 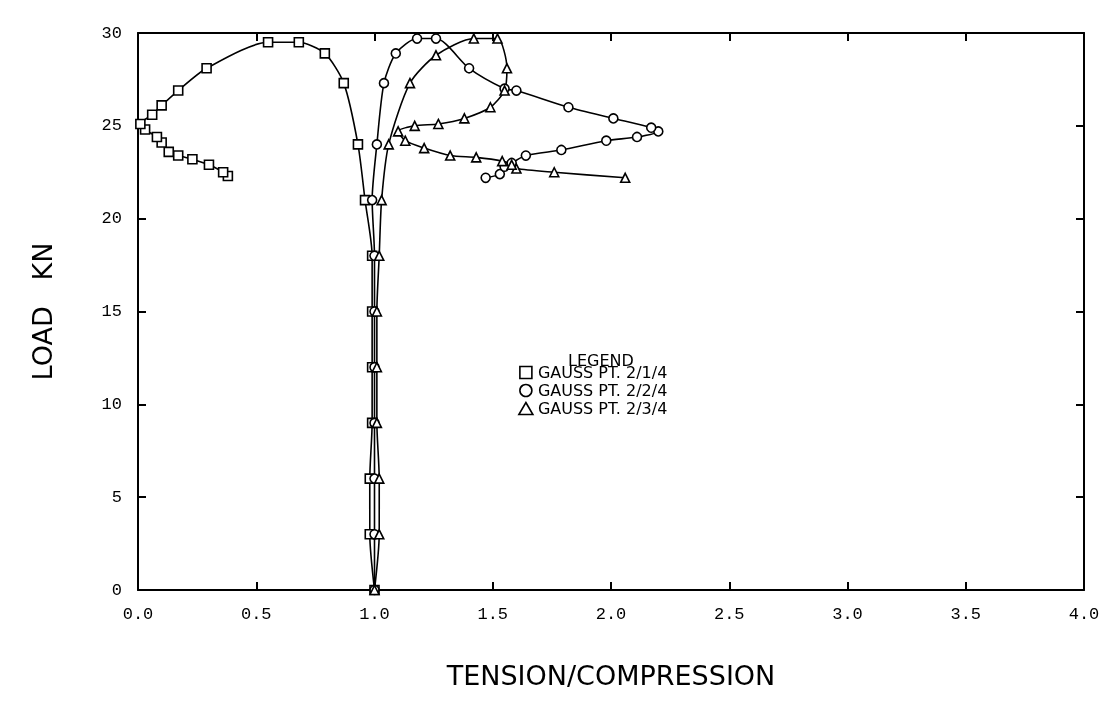 I want to click on x-tick-label: 0.5, so click(x=256, y=614).